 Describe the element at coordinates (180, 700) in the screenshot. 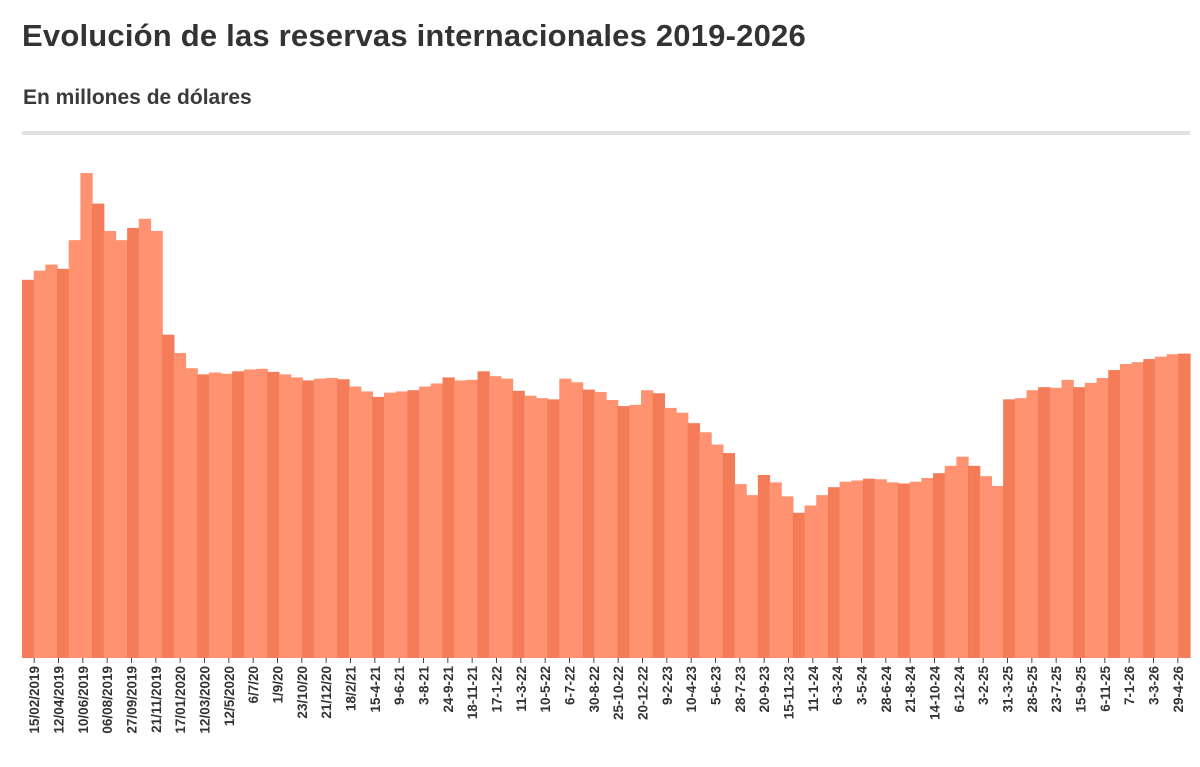

I see `x-tick-label: 17/01/2020` at that location.